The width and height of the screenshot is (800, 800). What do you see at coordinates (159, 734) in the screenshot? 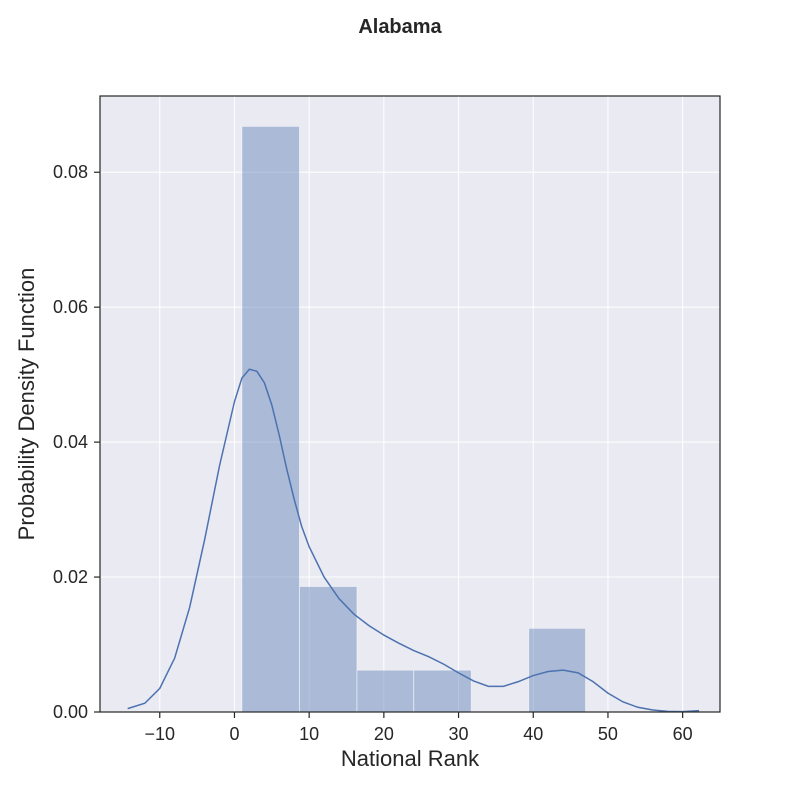
I see `x-tick-label: −10` at bounding box center [159, 734].